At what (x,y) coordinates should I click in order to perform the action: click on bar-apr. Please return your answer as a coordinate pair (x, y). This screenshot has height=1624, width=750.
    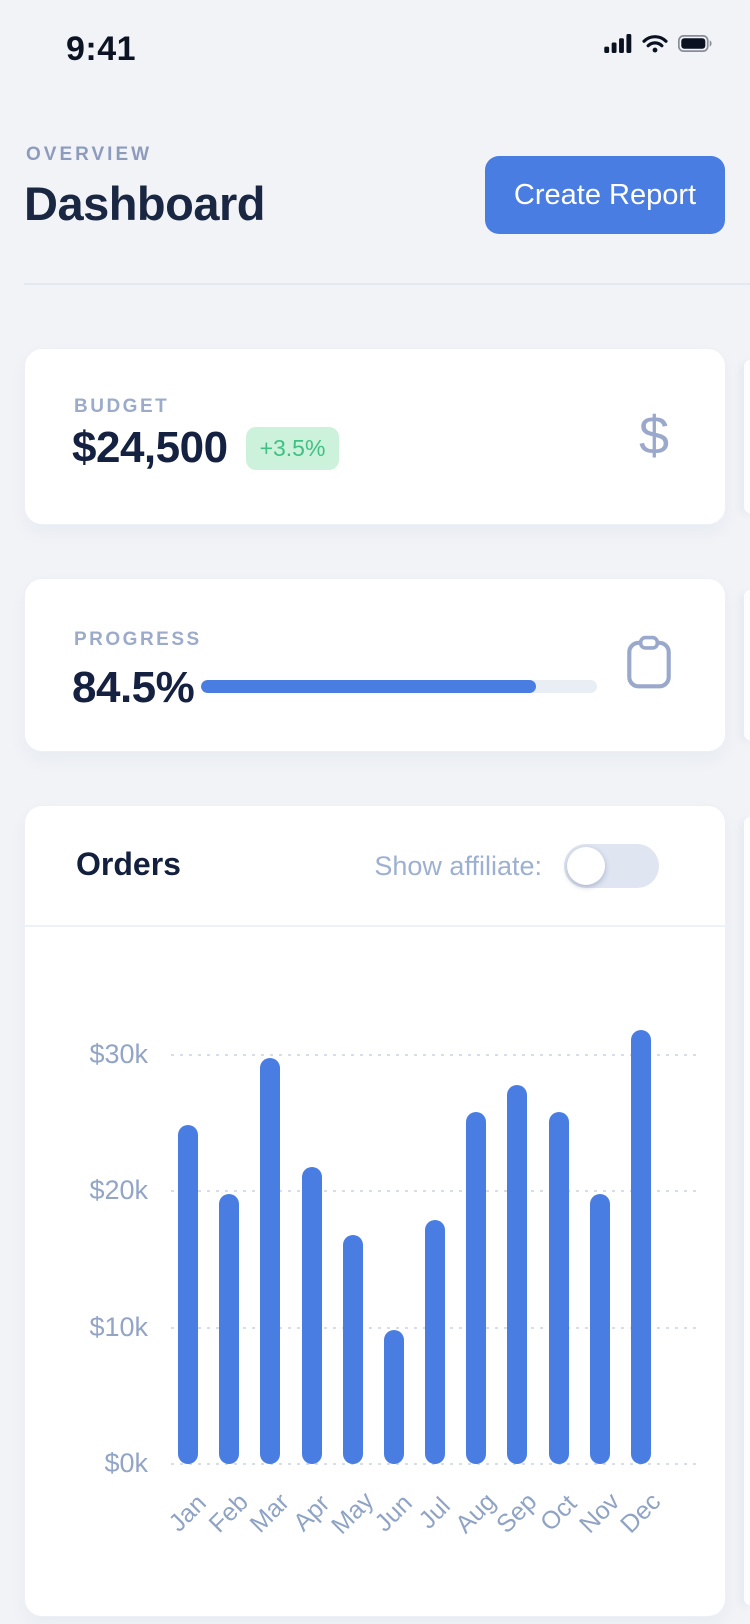
    Looking at the image, I should click on (311, 1315).